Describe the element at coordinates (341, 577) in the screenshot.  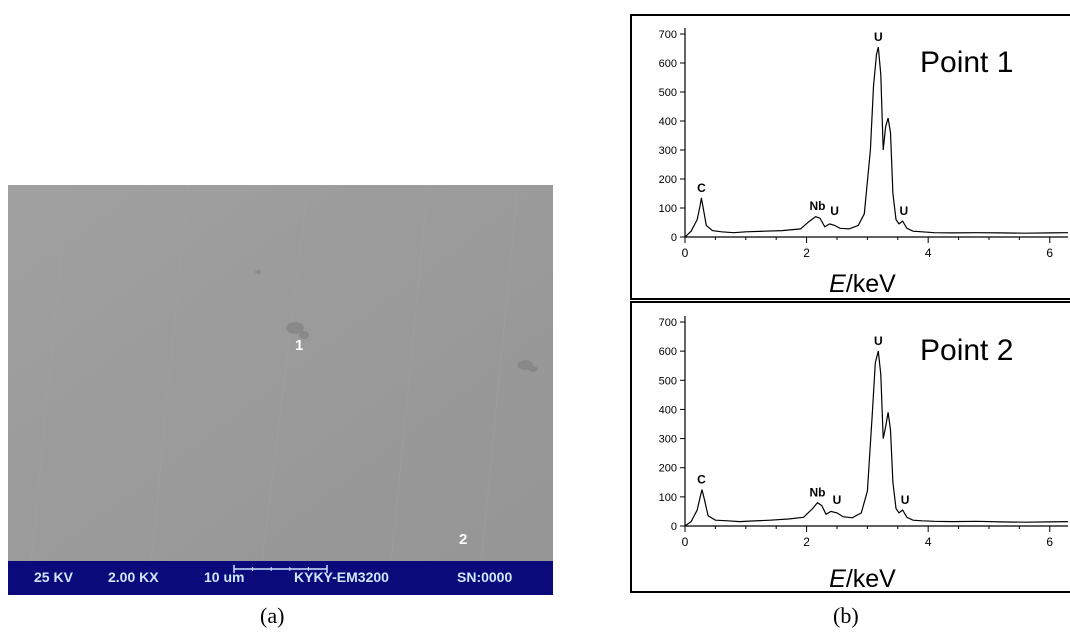
I see `sem-instrument: KYKY-EM3200` at that location.